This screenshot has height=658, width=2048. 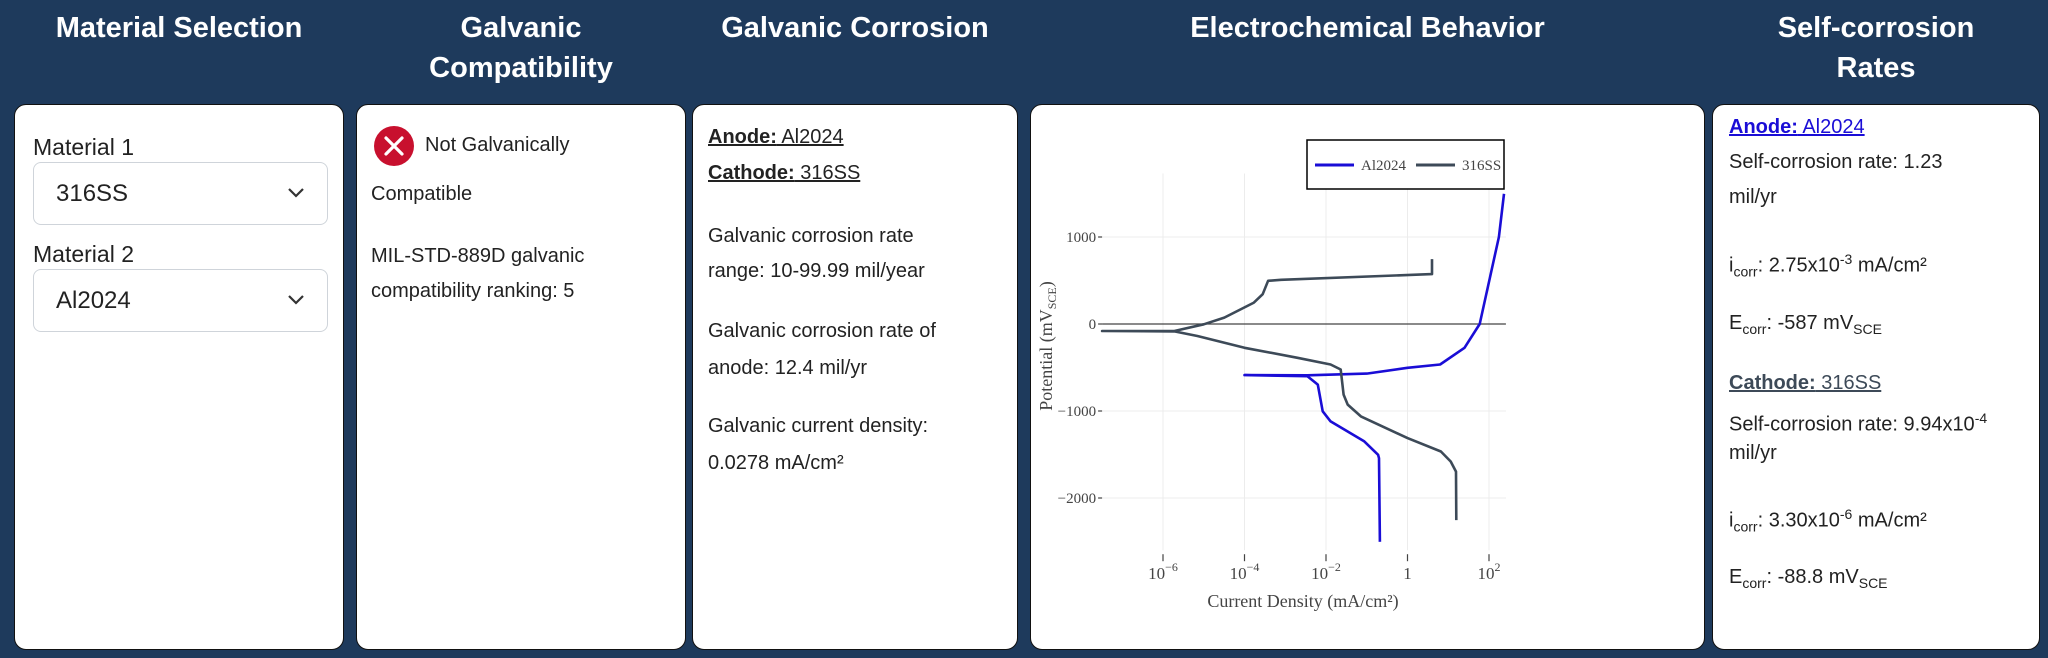 What do you see at coordinates (1163, 571) in the screenshot?
I see `x-tick-label: 10⁻⁶` at bounding box center [1163, 571].